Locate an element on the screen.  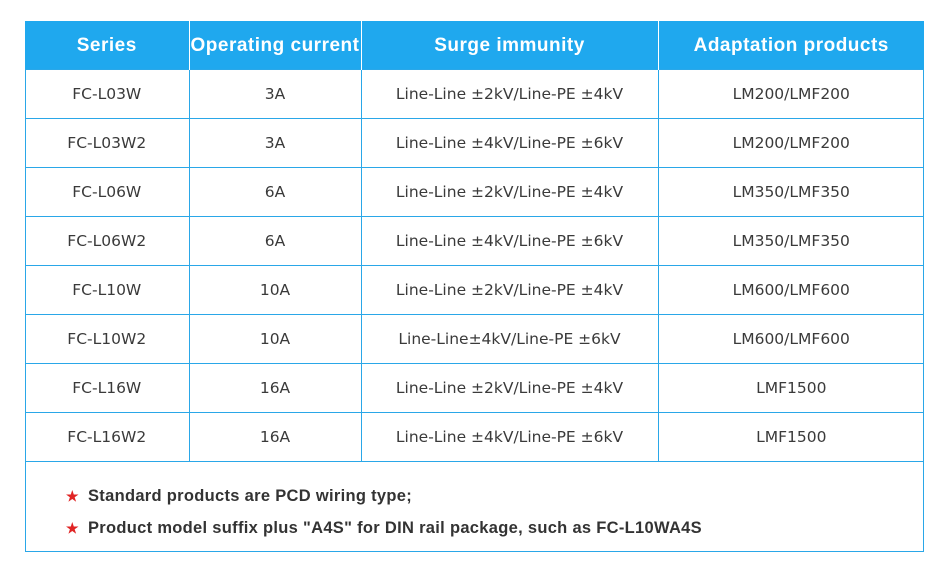
cell-series: FC-L10W2 is located at coordinates (107, 339).